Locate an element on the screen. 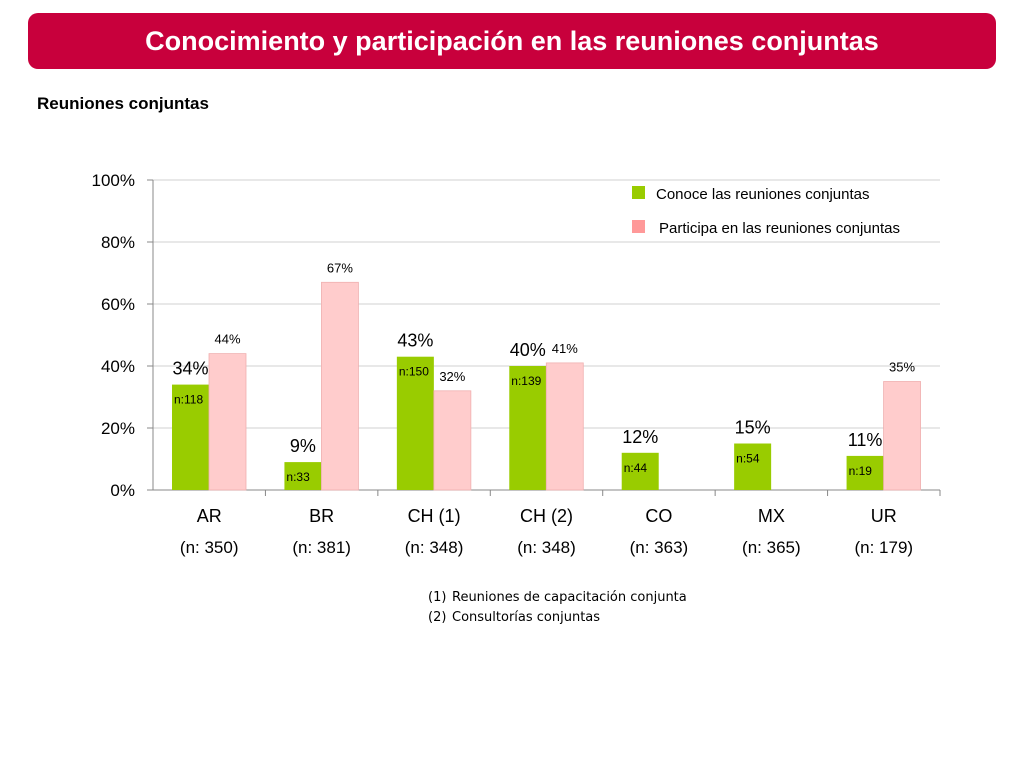 Image resolution: width=1024 pixels, height=768 pixels. x-category-n-label: (n: 381) is located at coordinates (321, 547).